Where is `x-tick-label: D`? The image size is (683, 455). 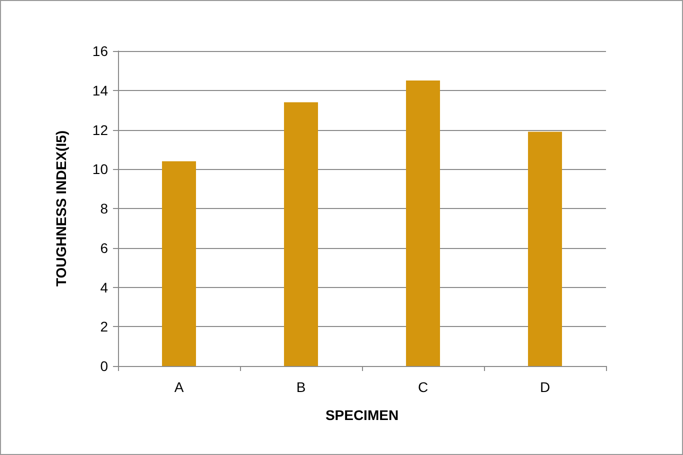
x-tick-label: D is located at coordinates (545, 387).